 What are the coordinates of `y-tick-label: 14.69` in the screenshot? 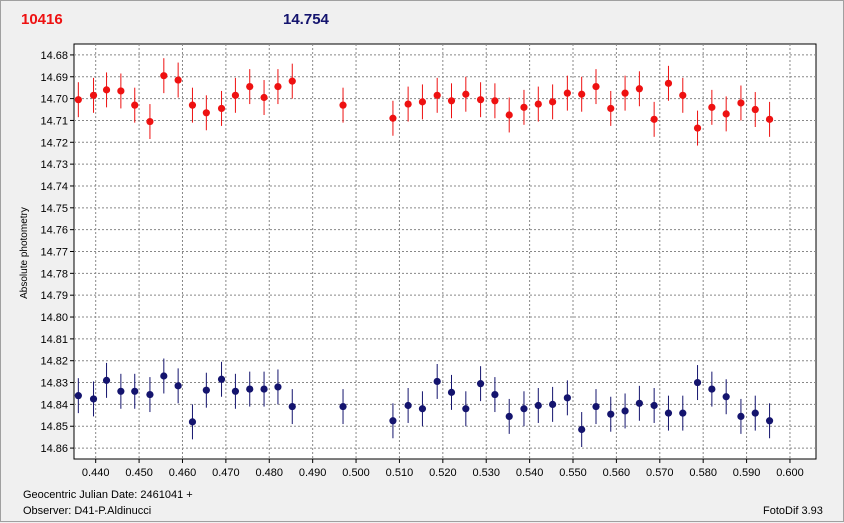 It's located at (54, 78).